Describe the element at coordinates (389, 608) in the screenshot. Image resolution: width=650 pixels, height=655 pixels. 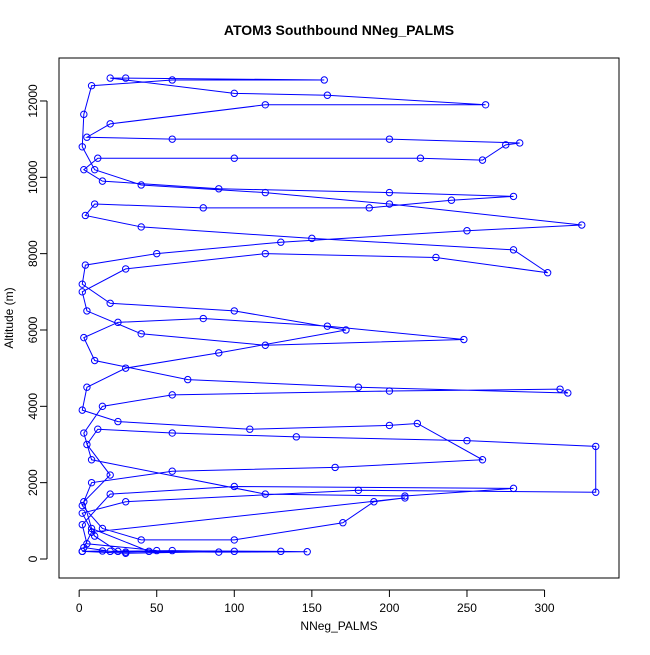
I see `x-tick-label: 200` at that location.